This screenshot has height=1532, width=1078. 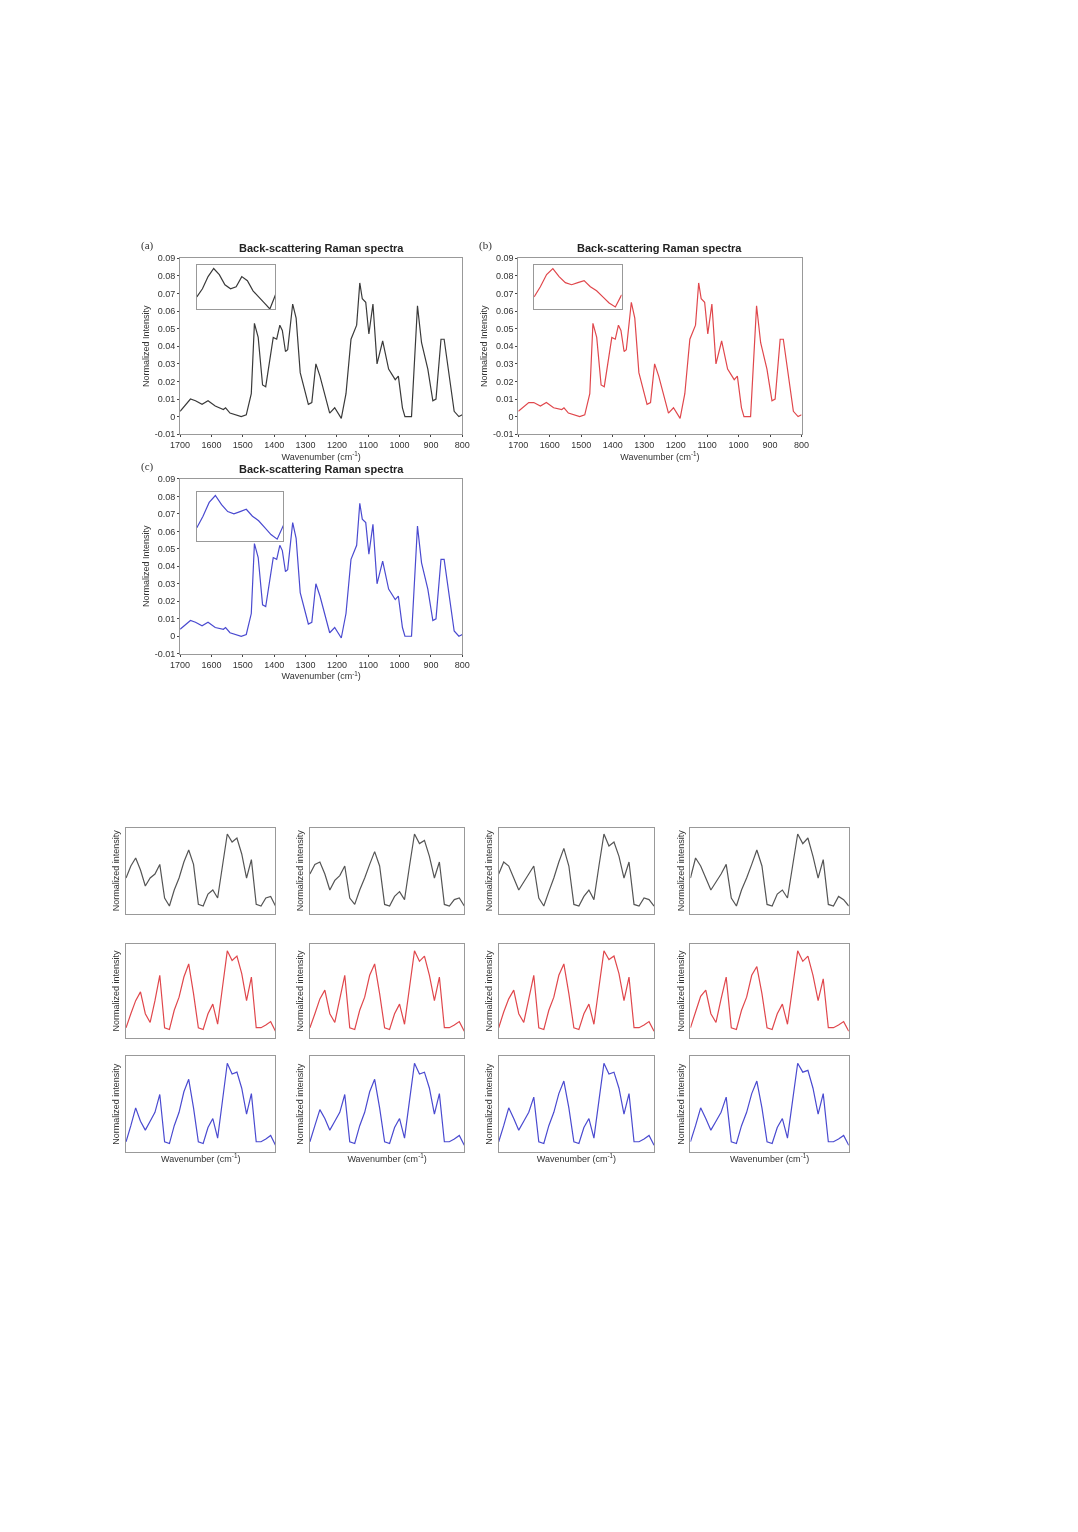 What do you see at coordinates (147, 245) in the screenshot?
I see `text: (a)` at bounding box center [147, 245].